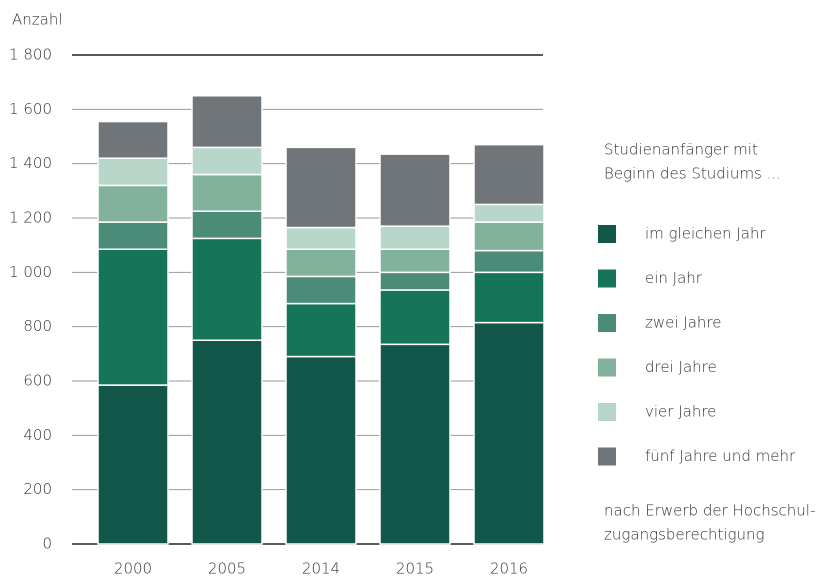 Image resolution: width=821 pixels, height=579 pixels. I want to click on legend-label: fünf Jahre und mehr, so click(720, 456).